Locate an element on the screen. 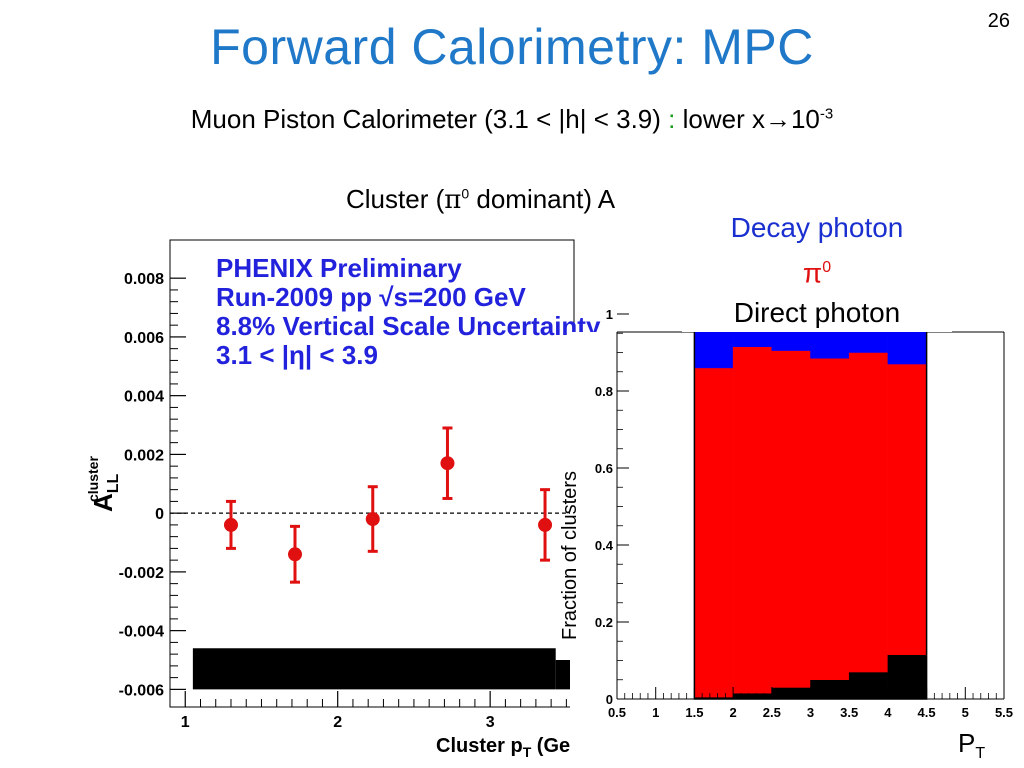 Image resolution: width=1024 pixels, height=768 pixels. cluster-caption: Cluster (π0 dominant) A is located at coordinates (480, 199).